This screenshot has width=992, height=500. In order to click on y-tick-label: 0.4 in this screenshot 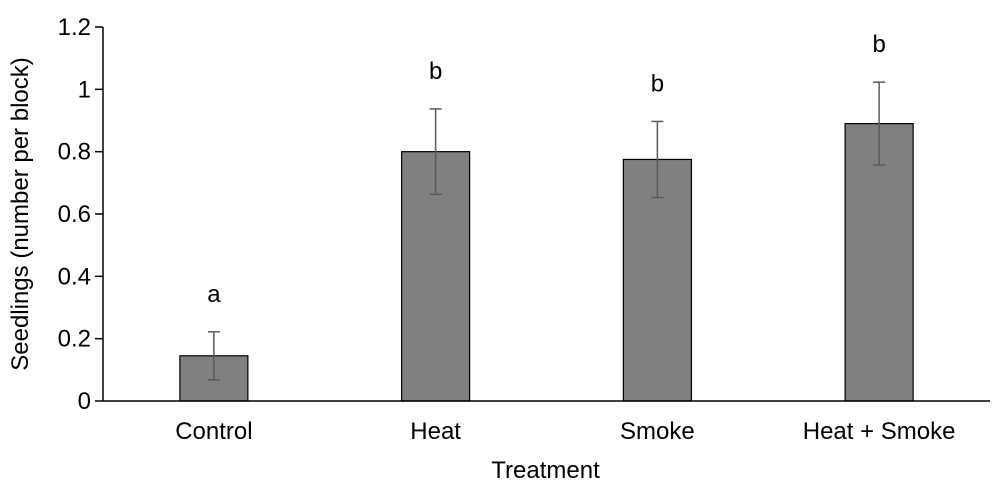, I will do `click(74, 276)`.